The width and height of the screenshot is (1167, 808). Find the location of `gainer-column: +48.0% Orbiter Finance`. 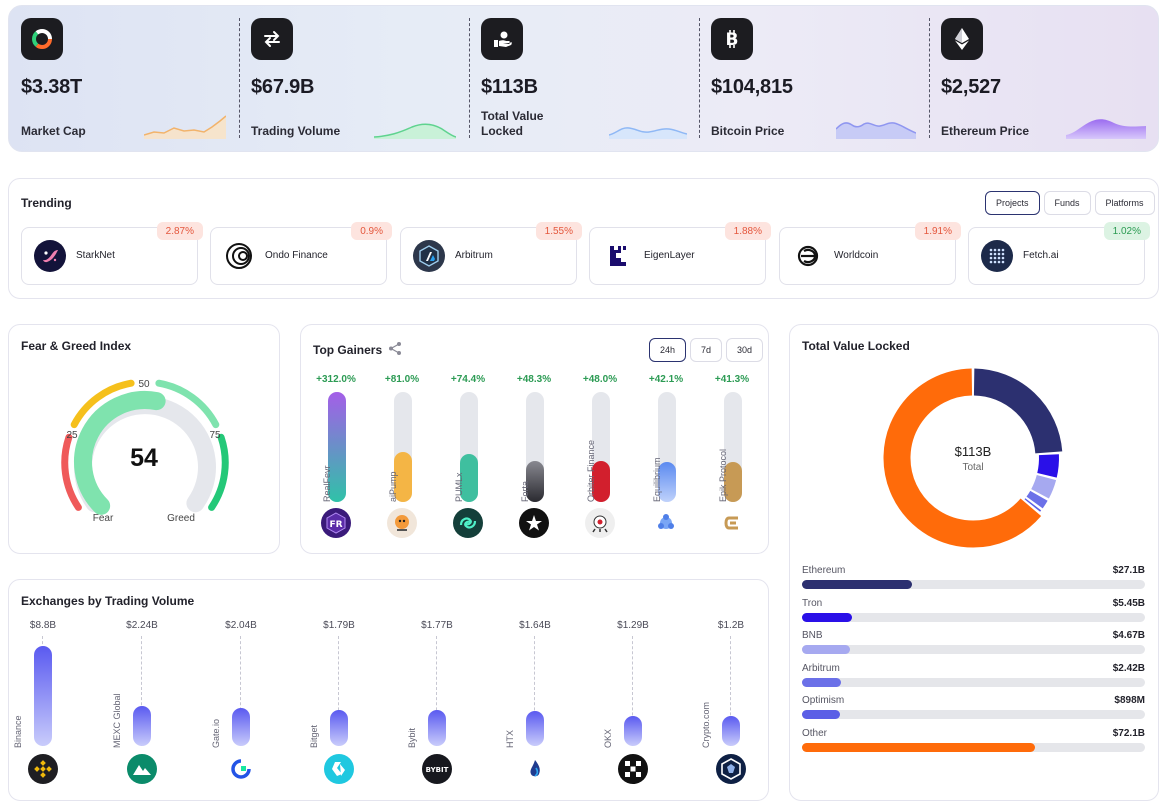

gainer-column: +48.0% Orbiter Finance is located at coordinates (600, 459).